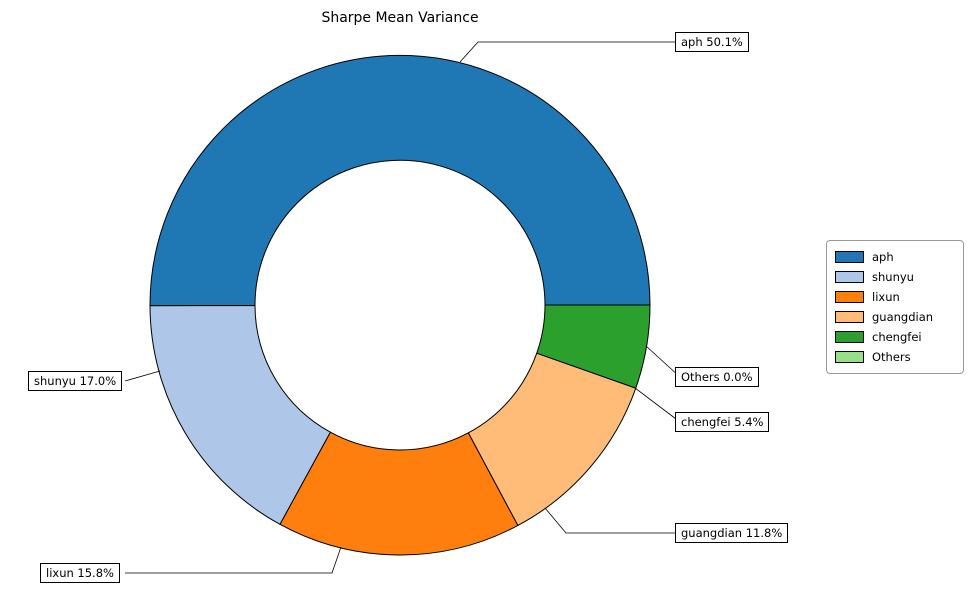 The image size is (977, 597). What do you see at coordinates (233, 560) in the screenshot?
I see `leader-line-lixun` at bounding box center [233, 560].